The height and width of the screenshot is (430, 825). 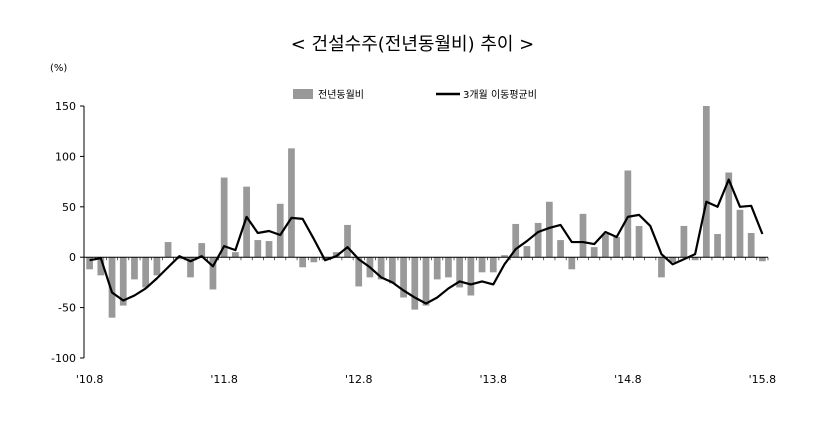 What do you see at coordinates (63, 358) in the screenshot?
I see `y-tick-label: -100` at bounding box center [63, 358].